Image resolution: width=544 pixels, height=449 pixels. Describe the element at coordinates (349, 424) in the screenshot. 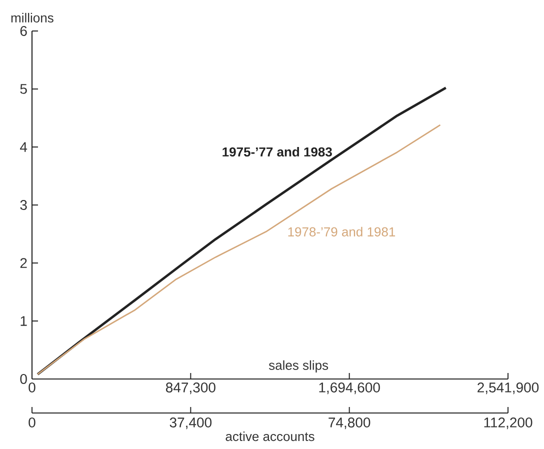

I see `x2-tick-label: 74,800` at that location.